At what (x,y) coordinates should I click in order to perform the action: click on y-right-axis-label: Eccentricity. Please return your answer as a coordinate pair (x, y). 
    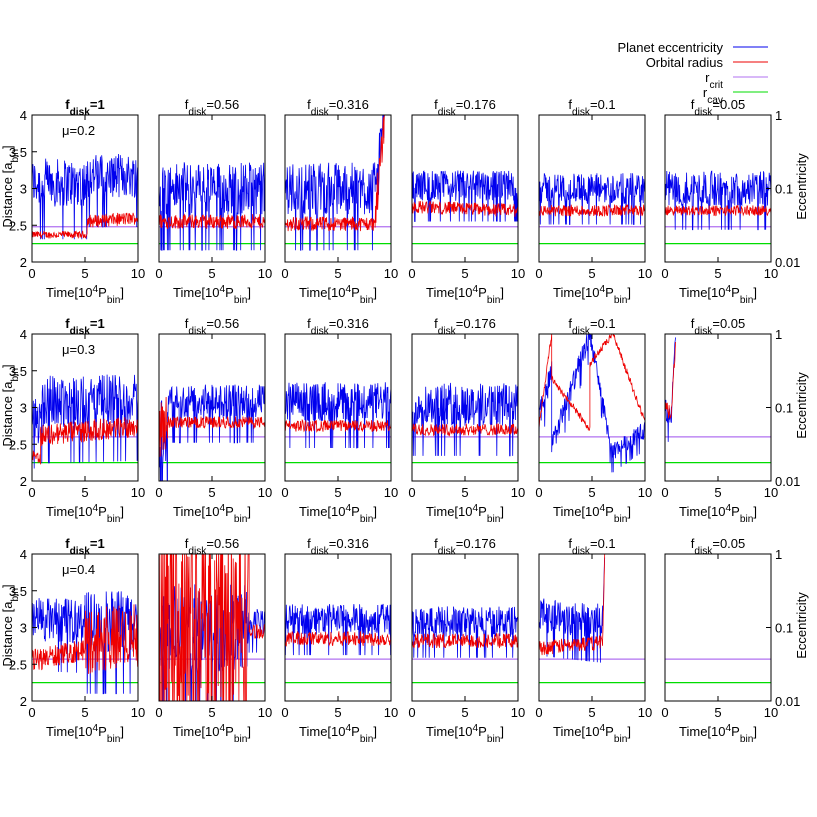
    Looking at the image, I should click on (801, 186).